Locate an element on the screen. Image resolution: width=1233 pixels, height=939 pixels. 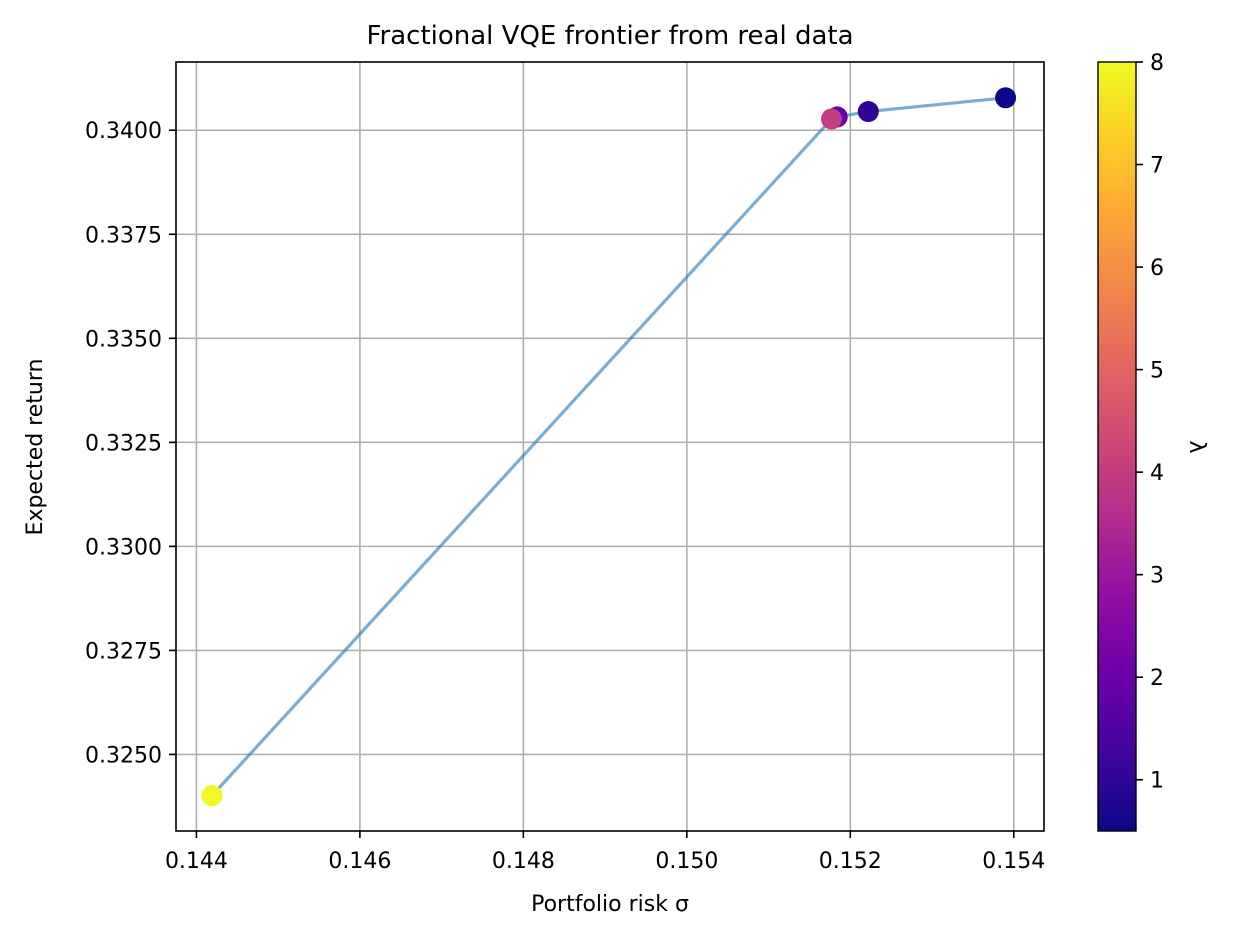
x-axis-ticks: 0.144 0.146 0.148 0.150 0.152 0.154 is located at coordinates (605, 852).